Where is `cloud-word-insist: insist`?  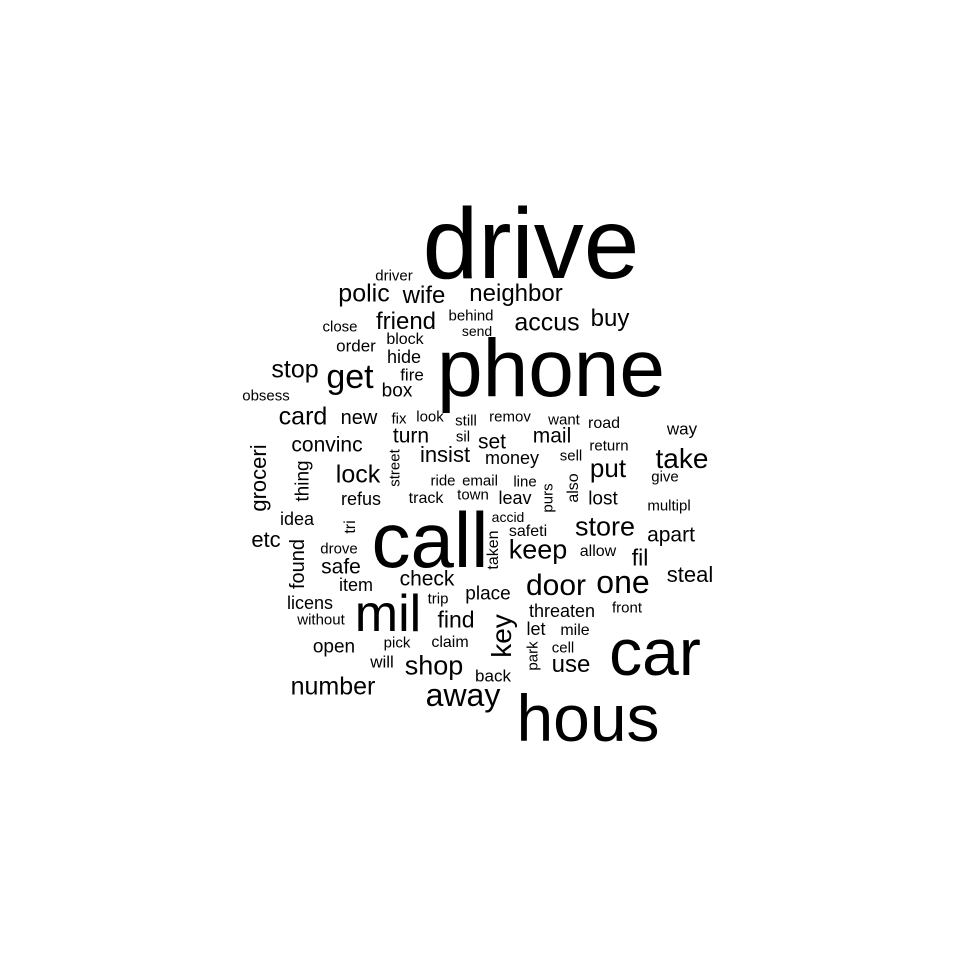
cloud-word-insist: insist is located at coordinates (445, 454).